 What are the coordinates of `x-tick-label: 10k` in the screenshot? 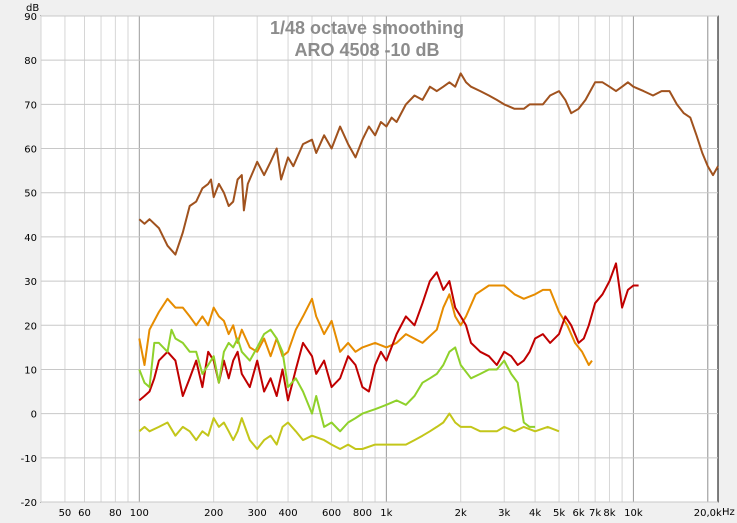 It's located at (633, 513).